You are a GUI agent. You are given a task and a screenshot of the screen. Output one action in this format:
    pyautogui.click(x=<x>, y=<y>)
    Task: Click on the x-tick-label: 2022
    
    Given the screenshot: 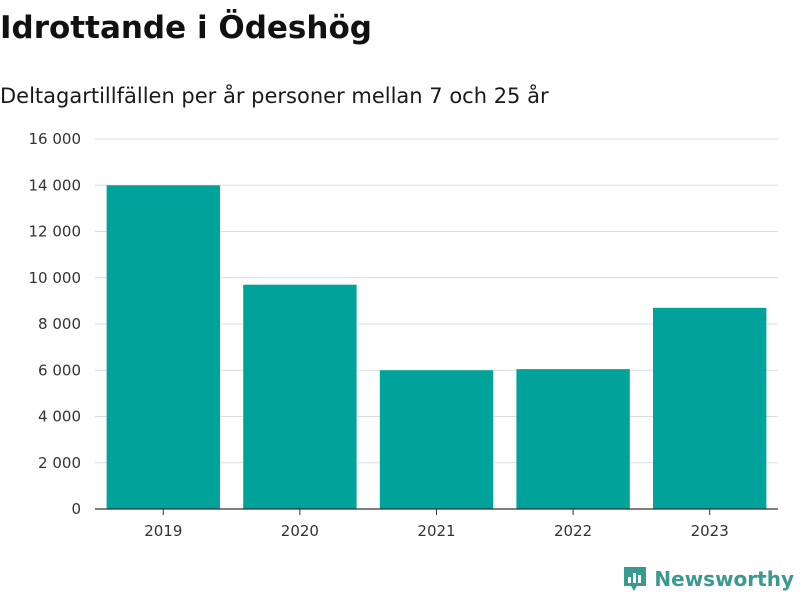 What is the action you would take?
    pyautogui.click(x=573, y=531)
    